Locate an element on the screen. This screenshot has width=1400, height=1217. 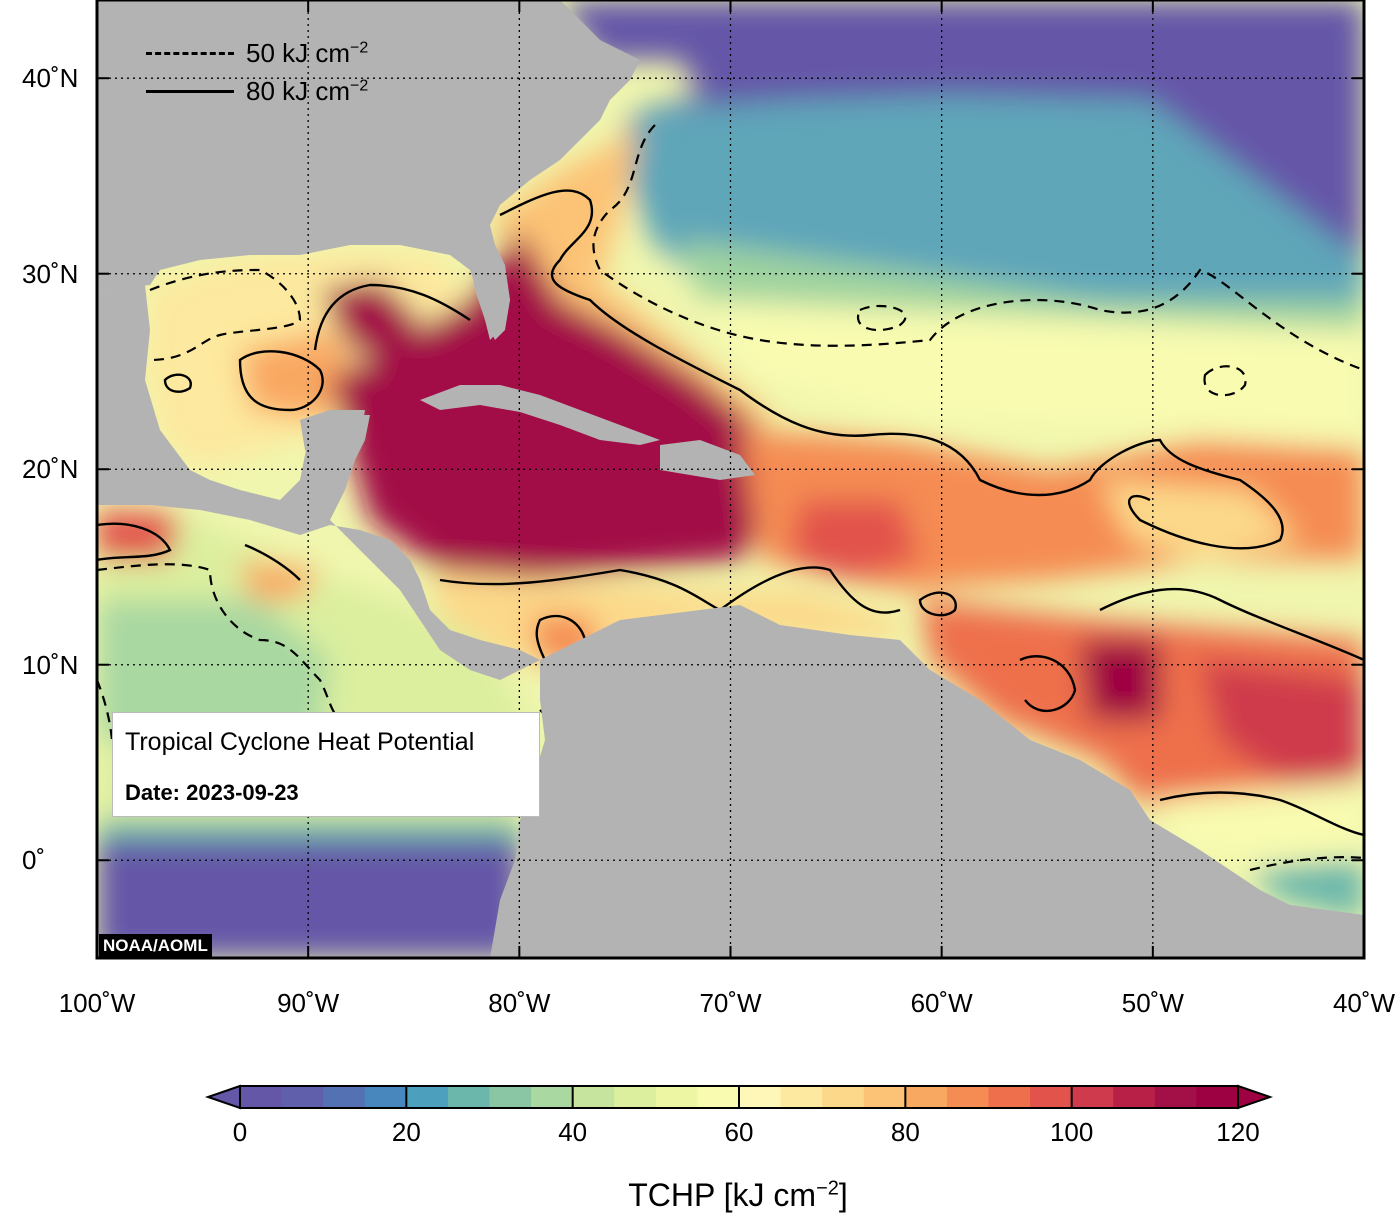
florida is located at coordinates (490, 295).